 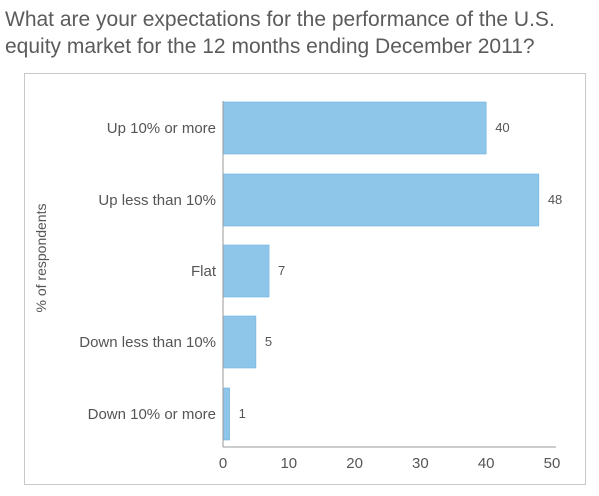 What do you see at coordinates (555, 199) in the screenshot?
I see `data-label: 48` at bounding box center [555, 199].